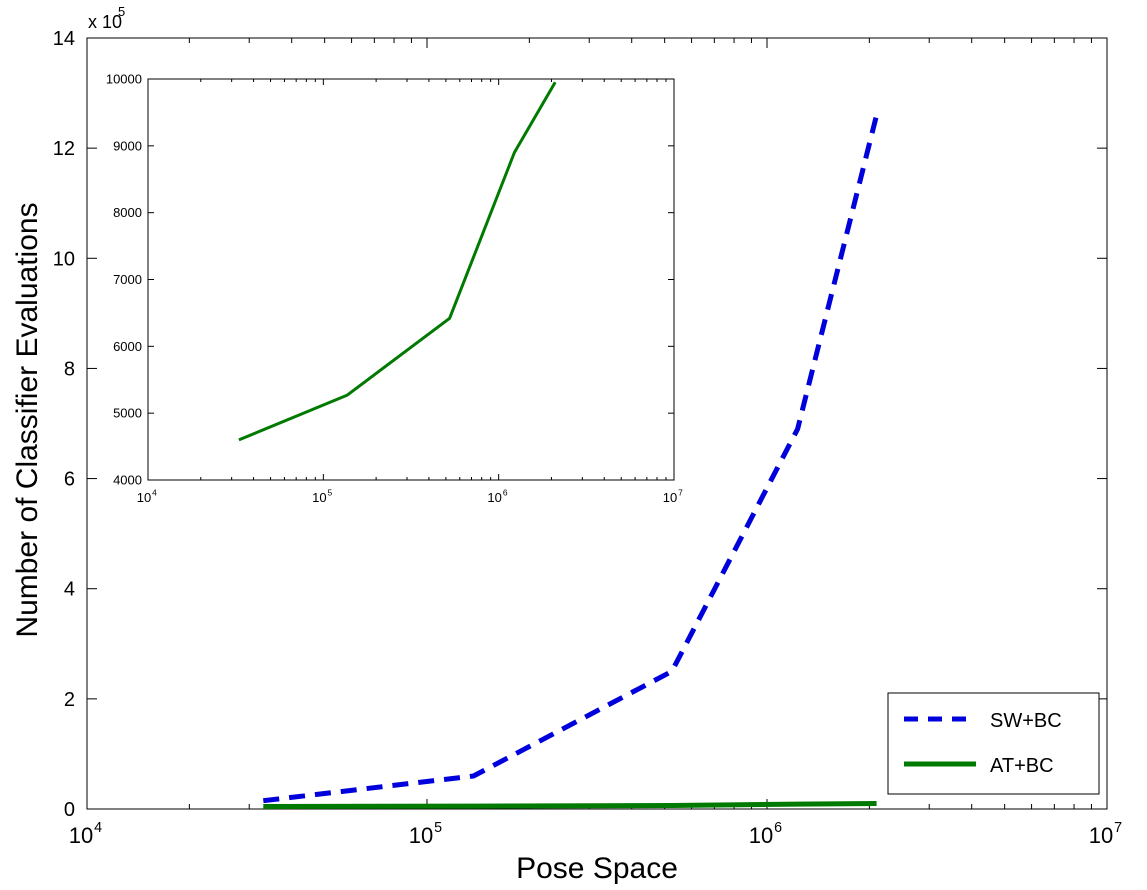 The height and width of the screenshot is (890, 1147). Describe the element at coordinates (64, 149) in the screenshot. I see `y-tick-label: 12` at that location.